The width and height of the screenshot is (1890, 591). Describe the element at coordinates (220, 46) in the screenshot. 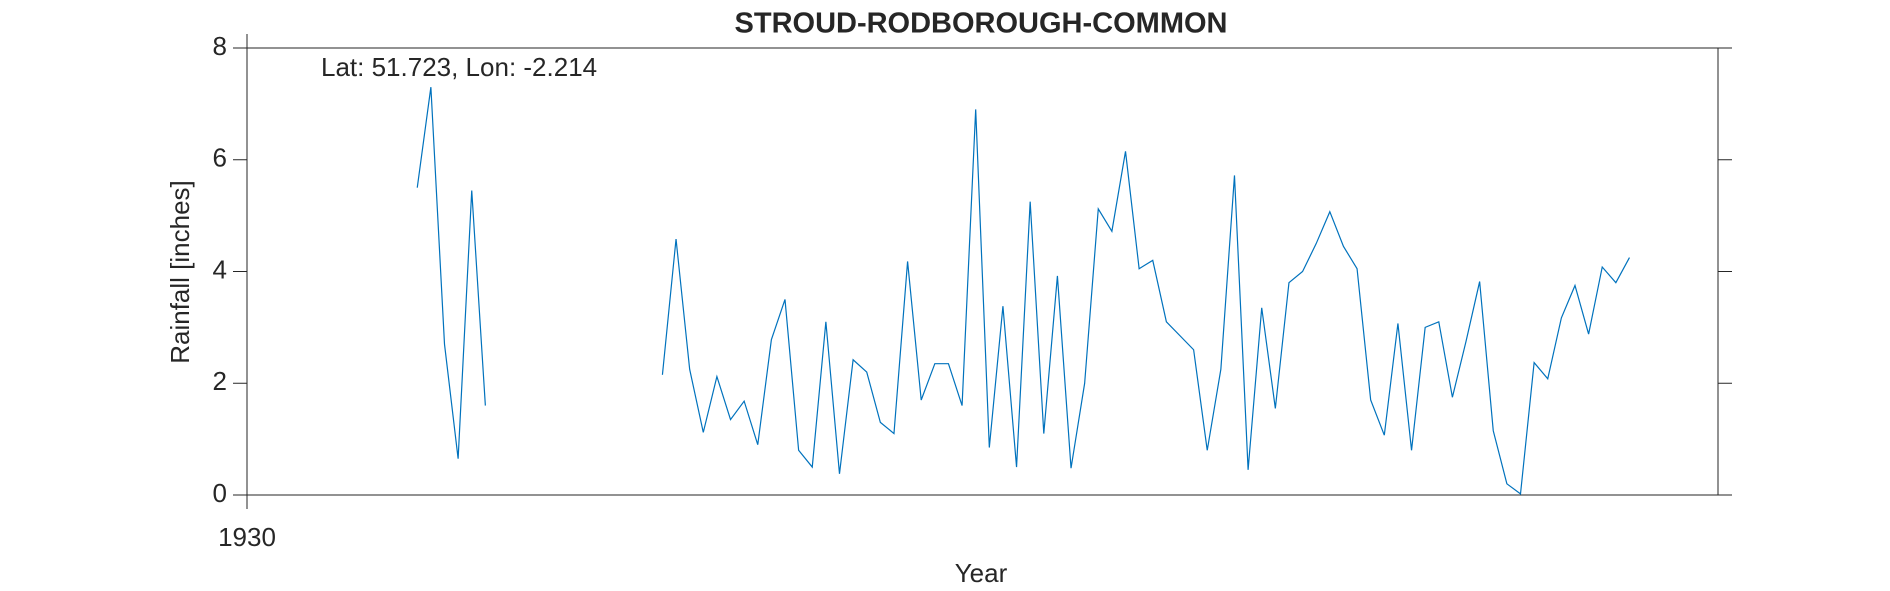

I see `y-tick-label: 8` at that location.